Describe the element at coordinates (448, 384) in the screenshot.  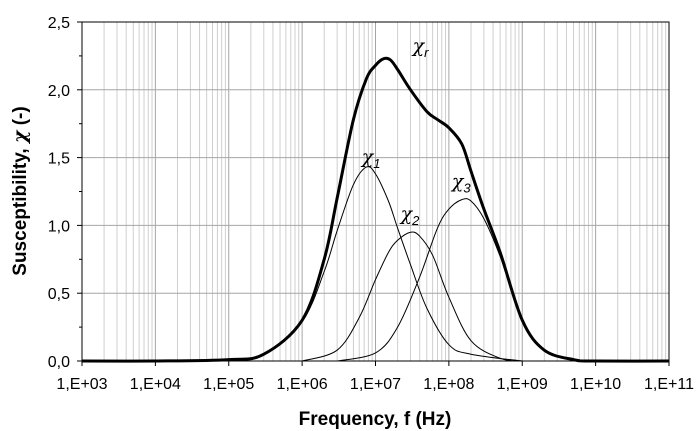
I see `x-tick-label: 1,E+08` at that location.